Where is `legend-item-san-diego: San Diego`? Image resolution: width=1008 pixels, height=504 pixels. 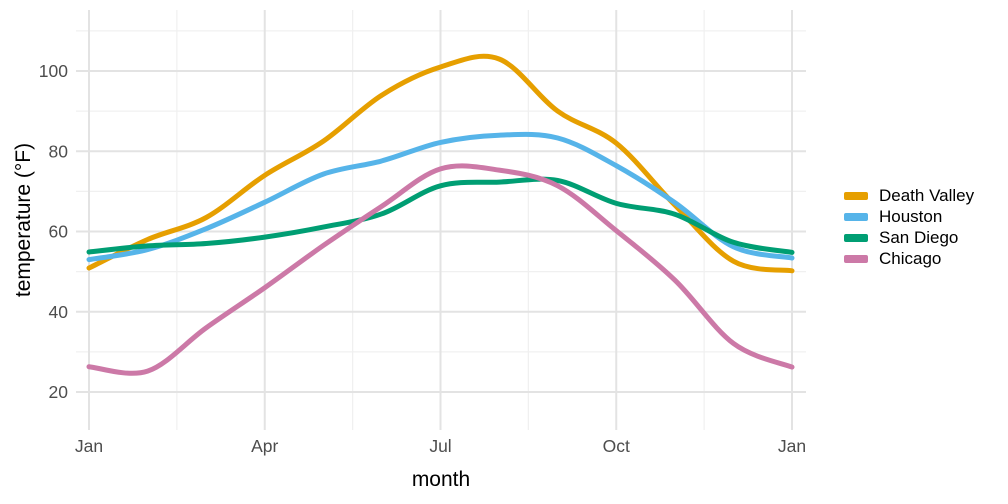
legend-item-san-diego: San Diego is located at coordinates (909, 237).